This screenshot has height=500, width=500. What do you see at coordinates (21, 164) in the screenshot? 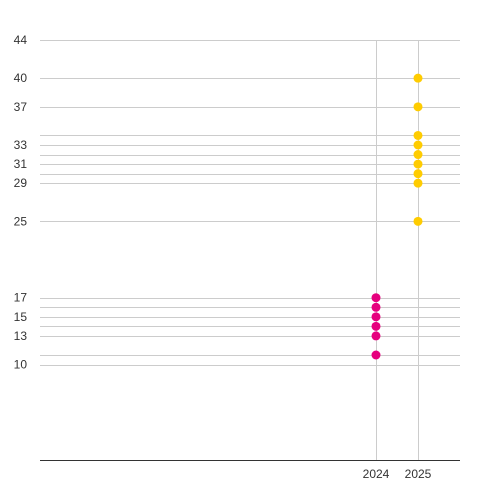
I see `y-tick-label: 31` at bounding box center [21, 164].